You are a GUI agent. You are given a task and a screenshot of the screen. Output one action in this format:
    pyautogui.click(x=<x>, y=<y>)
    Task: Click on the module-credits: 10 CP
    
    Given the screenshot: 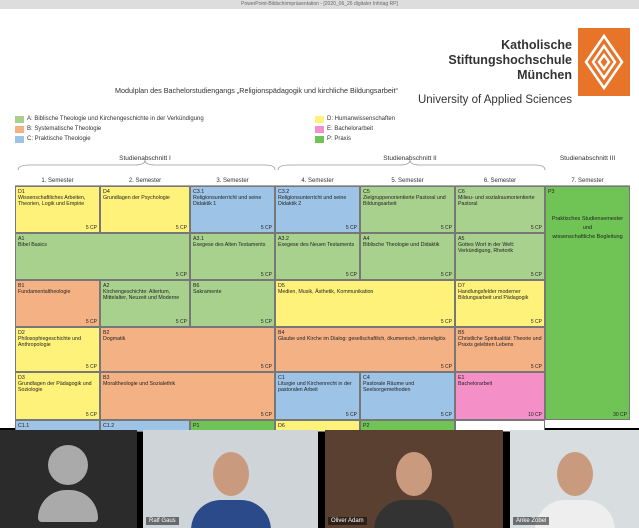 What is the action you would take?
    pyautogui.click(x=535, y=414)
    